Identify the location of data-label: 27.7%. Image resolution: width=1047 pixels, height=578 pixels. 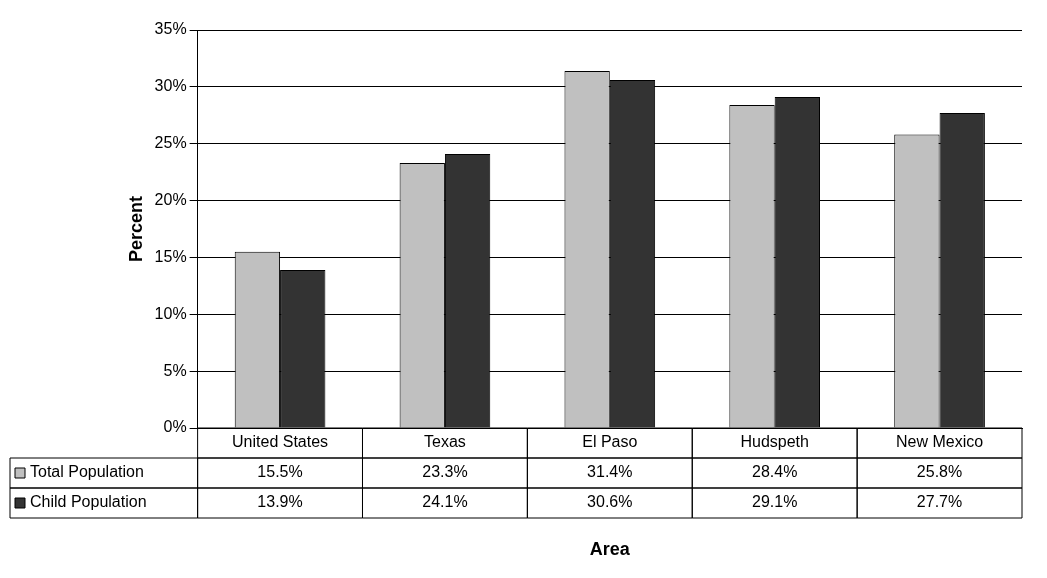
(939, 502).